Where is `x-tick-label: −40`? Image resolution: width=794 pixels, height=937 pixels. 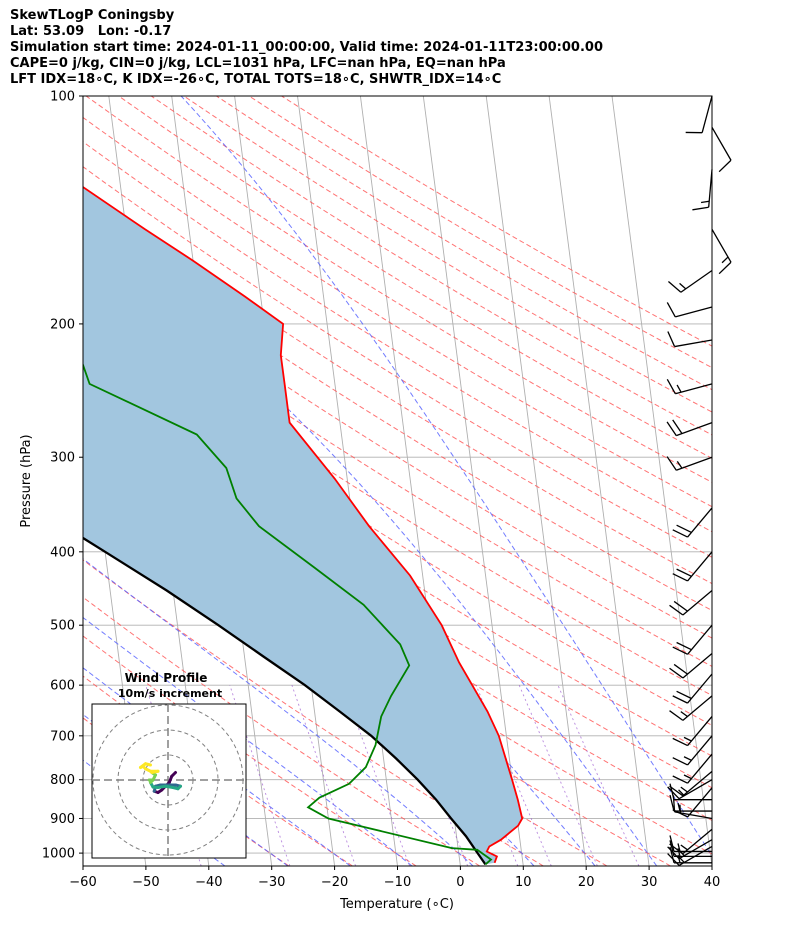 x-tick-label: −40 is located at coordinates (208, 882).